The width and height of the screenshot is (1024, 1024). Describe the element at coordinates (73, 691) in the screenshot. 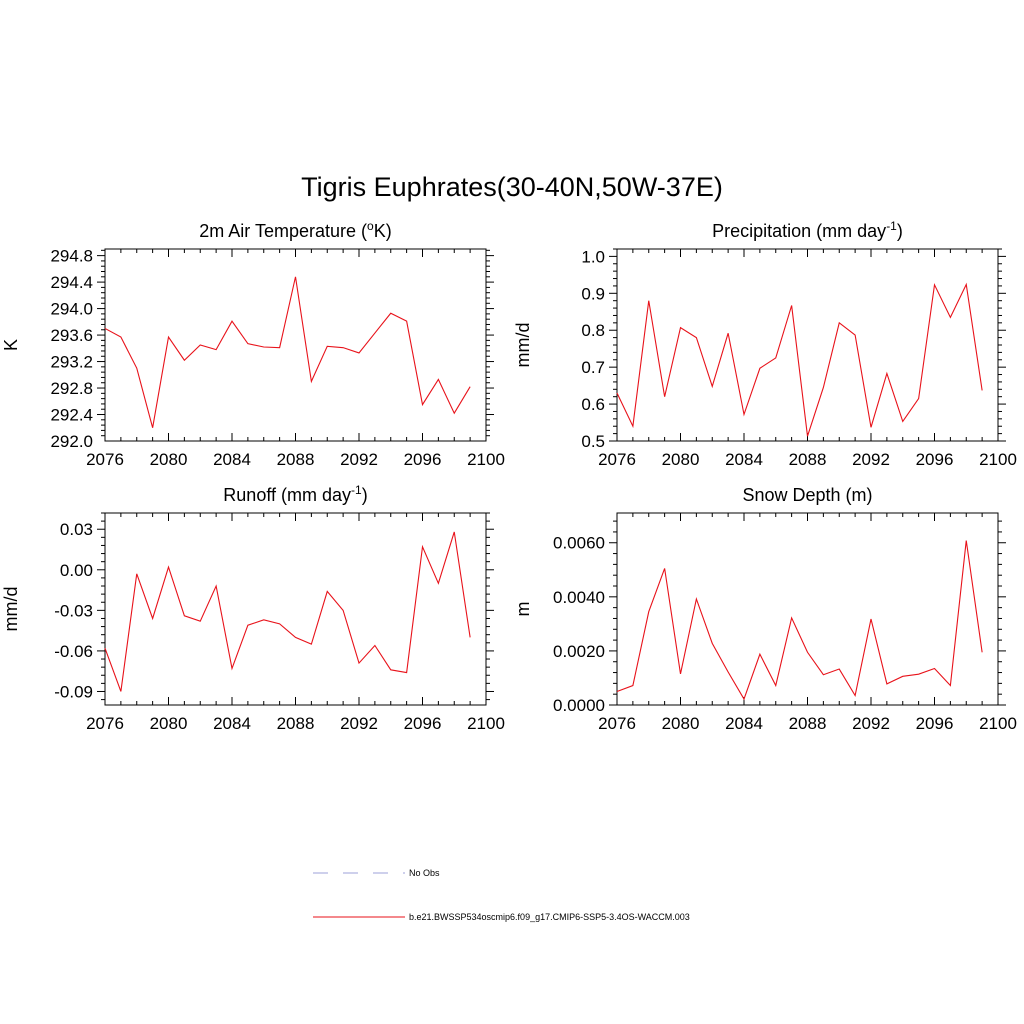

I see `y-tick-label: -0.09` at that location.